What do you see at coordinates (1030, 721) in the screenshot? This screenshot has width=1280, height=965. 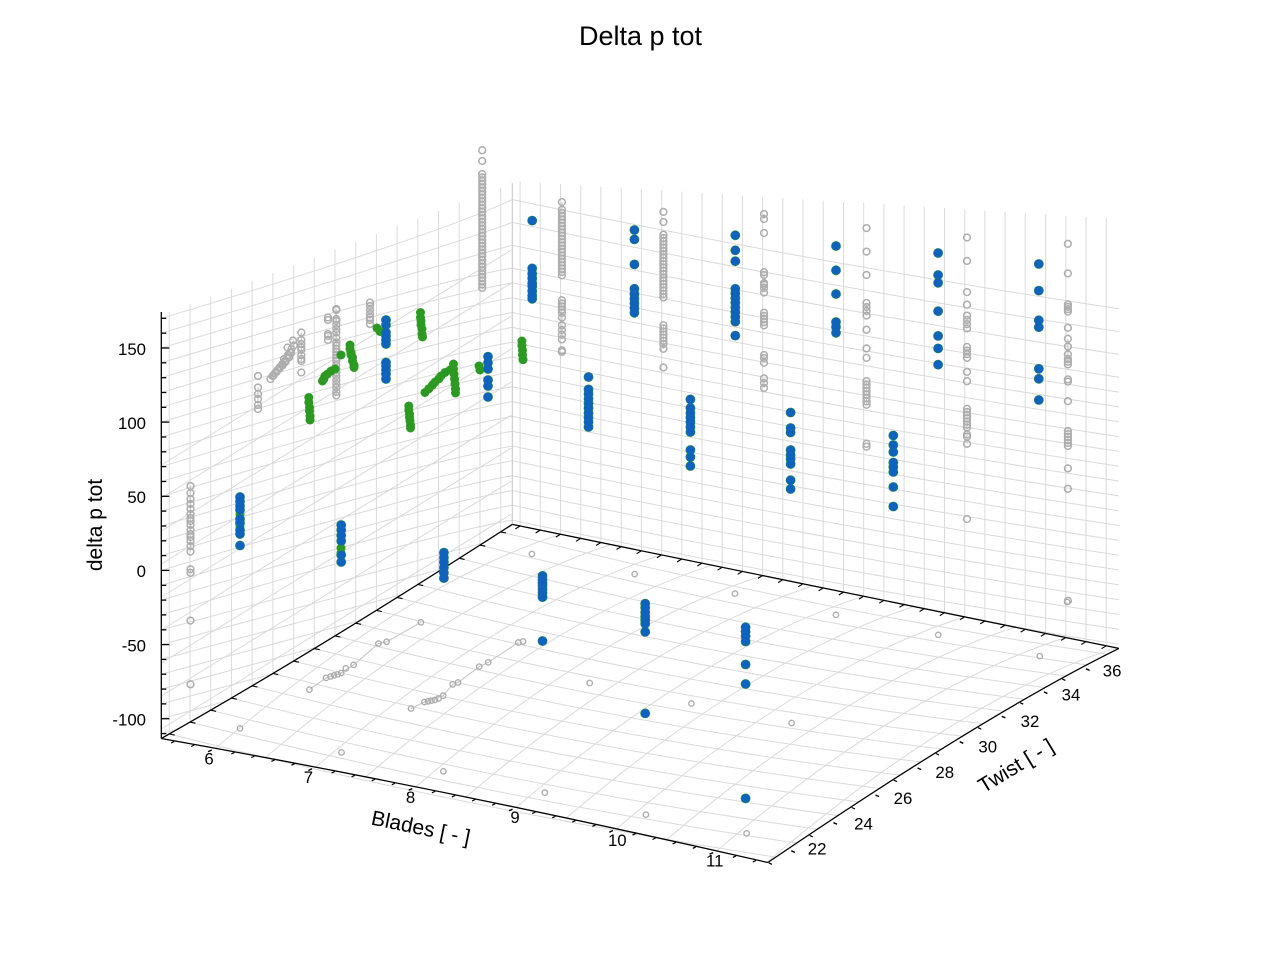 I see `svg-text: 32` at bounding box center [1030, 721].